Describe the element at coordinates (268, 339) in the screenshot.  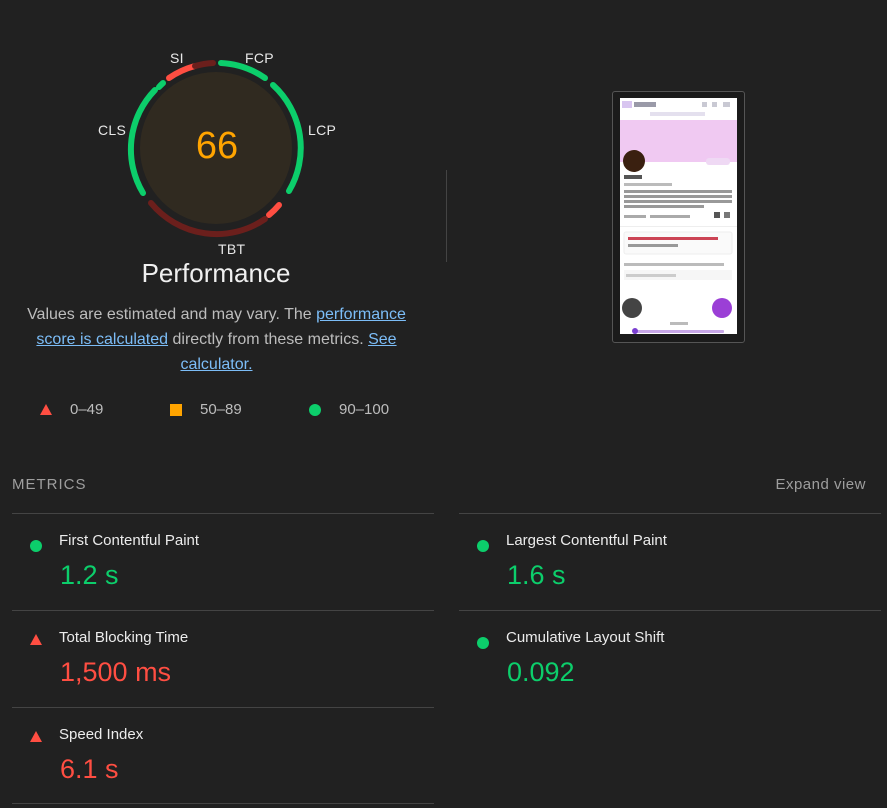
I see `desc-text-2: directly from these metrics.` at that location.